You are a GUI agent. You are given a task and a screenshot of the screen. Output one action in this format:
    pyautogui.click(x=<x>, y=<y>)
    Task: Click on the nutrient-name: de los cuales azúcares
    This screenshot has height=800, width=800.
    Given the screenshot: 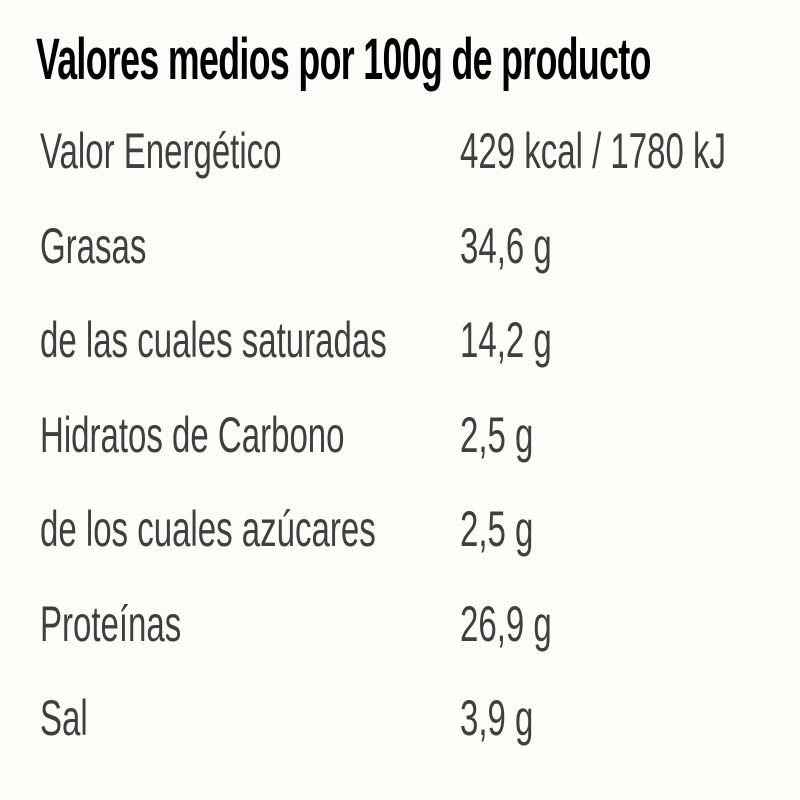 What is the action you would take?
    pyautogui.click(x=208, y=529)
    